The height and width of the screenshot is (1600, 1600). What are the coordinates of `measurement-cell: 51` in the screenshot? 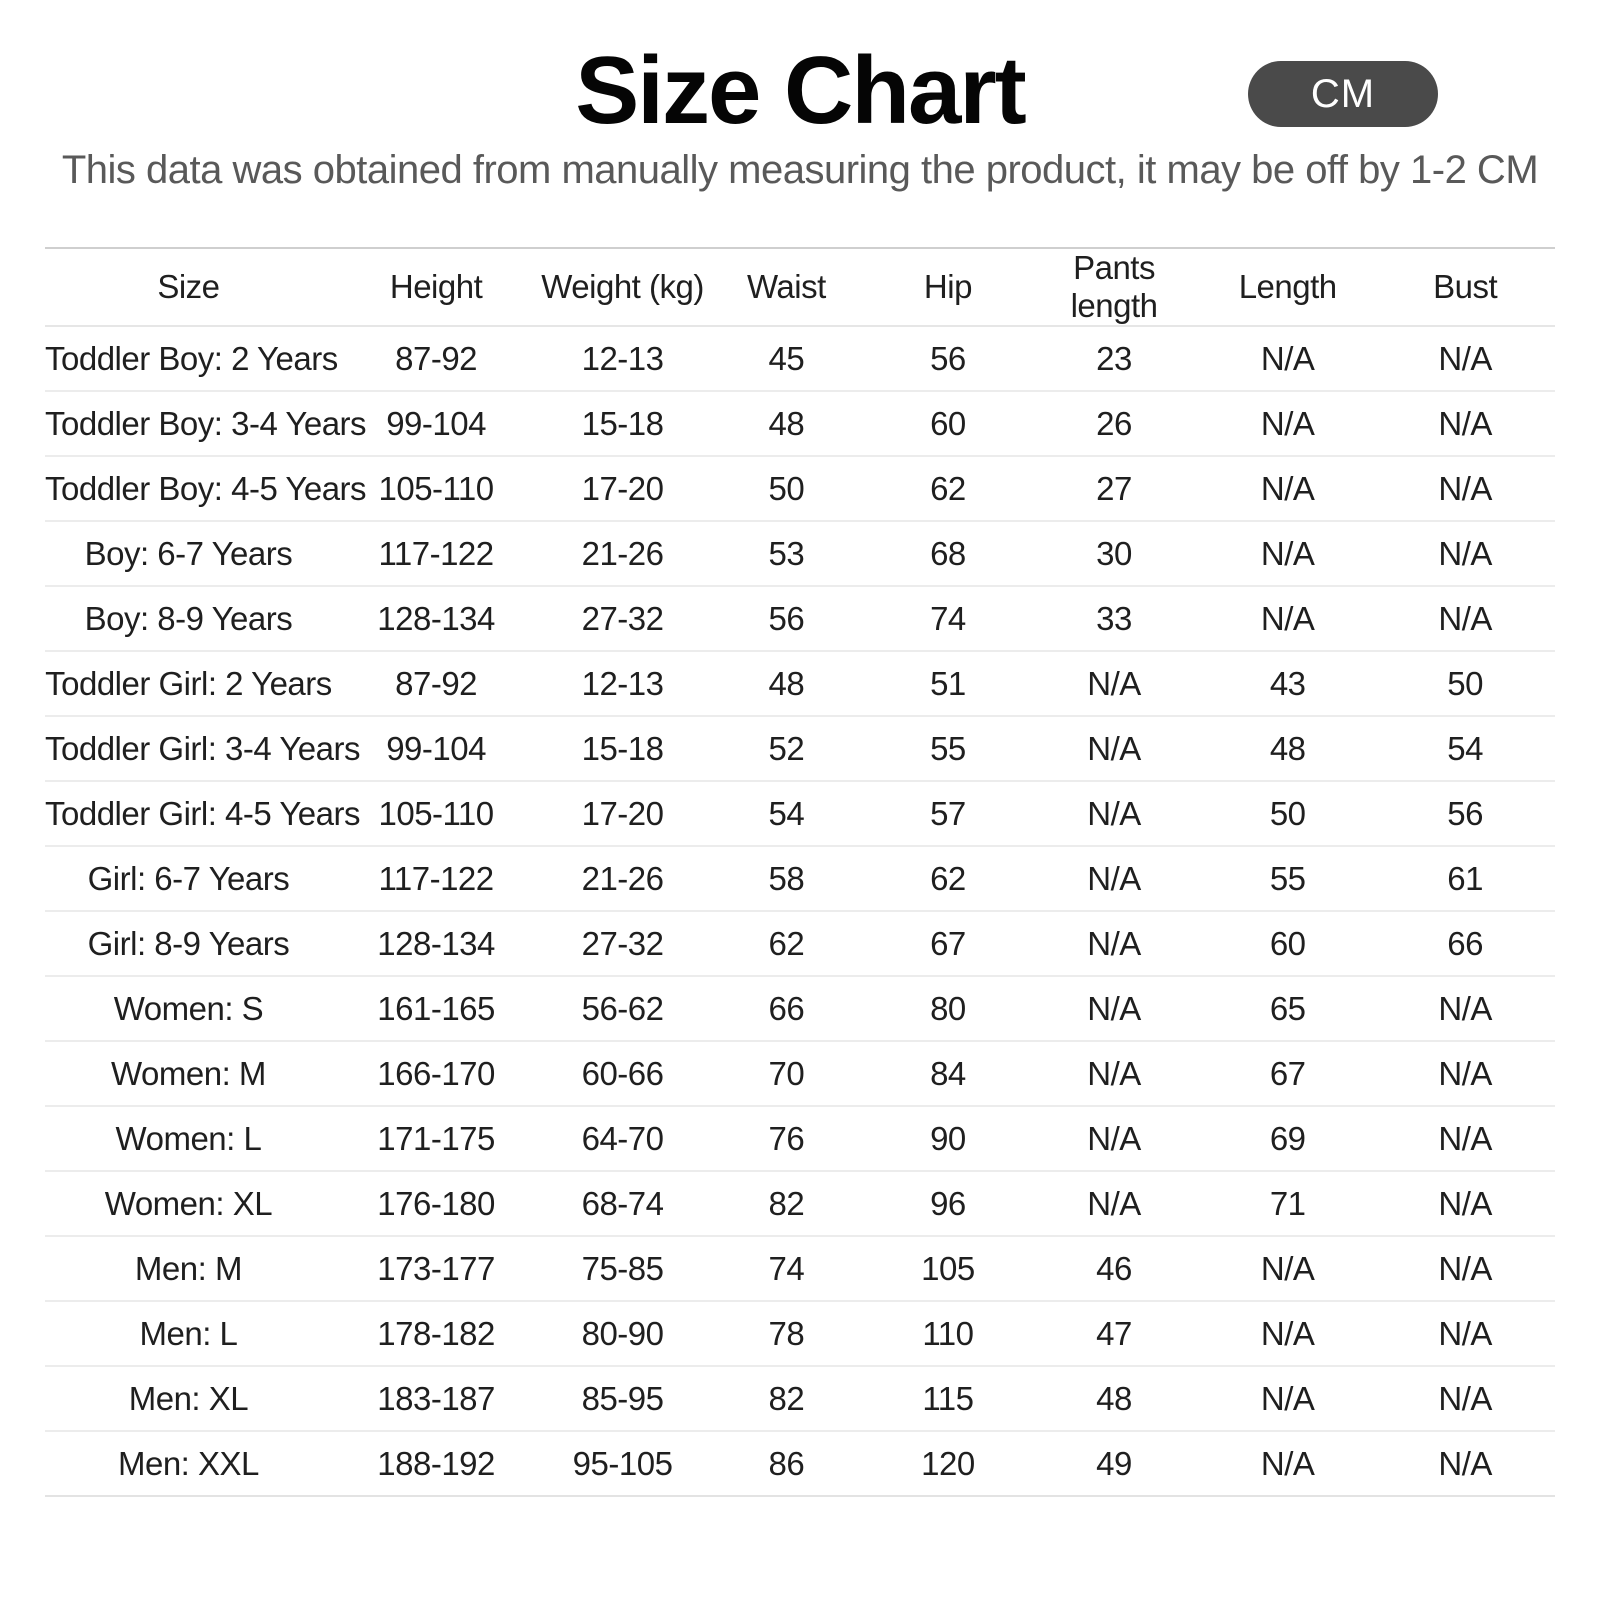 It's located at (947, 684).